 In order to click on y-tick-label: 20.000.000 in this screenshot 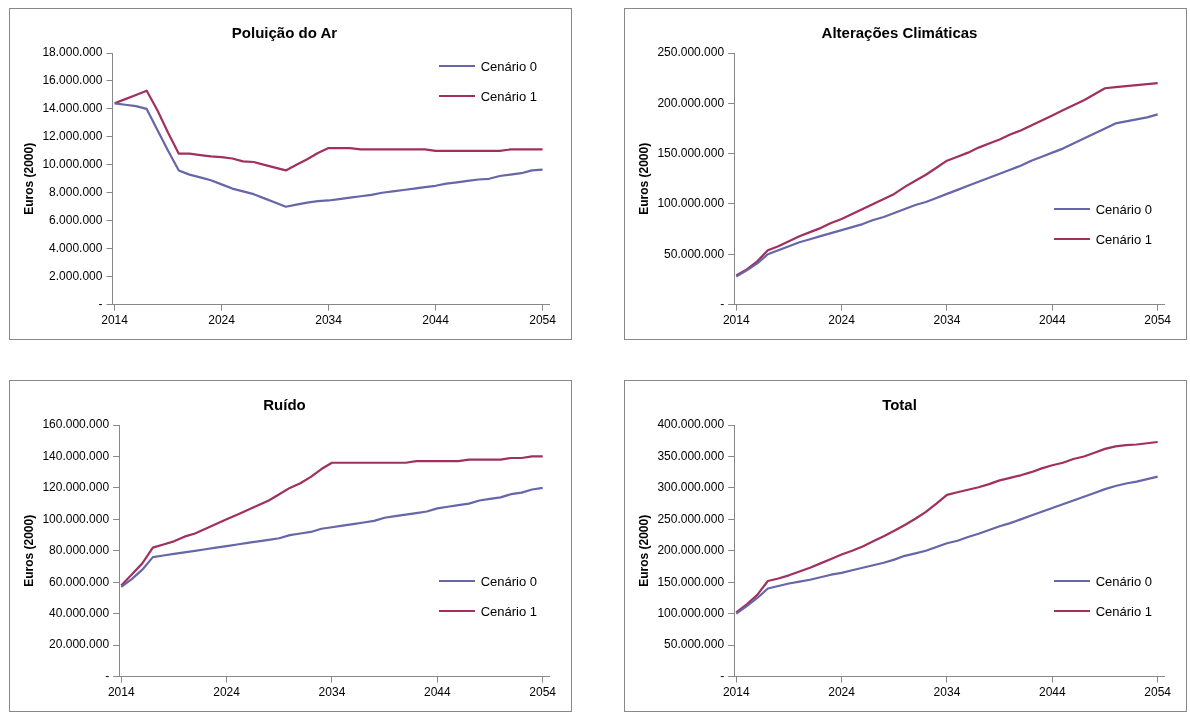, I will do `click(79, 644)`.